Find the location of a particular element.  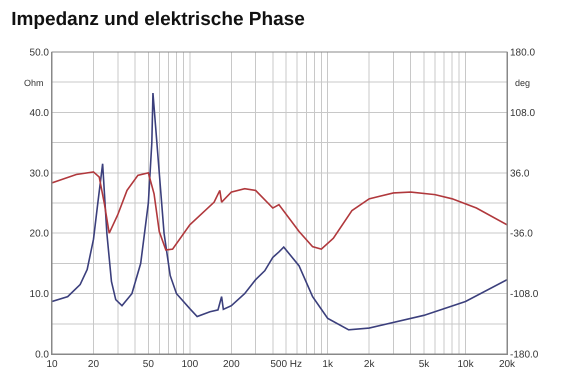

x-tick-label: 10k is located at coordinates (466, 364).